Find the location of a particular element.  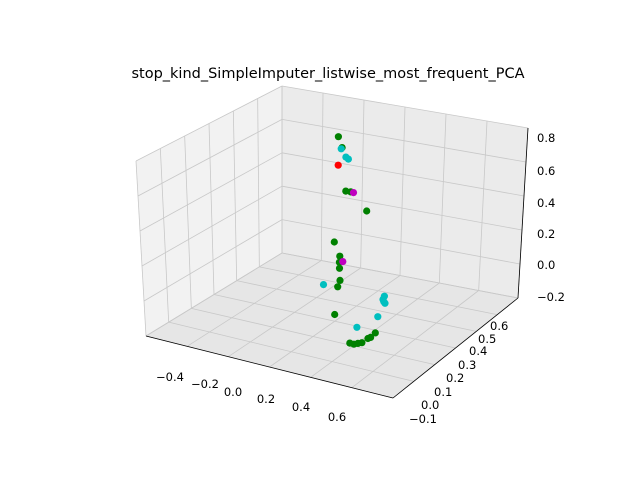

z-tick-label: 0.2 is located at coordinates (546, 234).